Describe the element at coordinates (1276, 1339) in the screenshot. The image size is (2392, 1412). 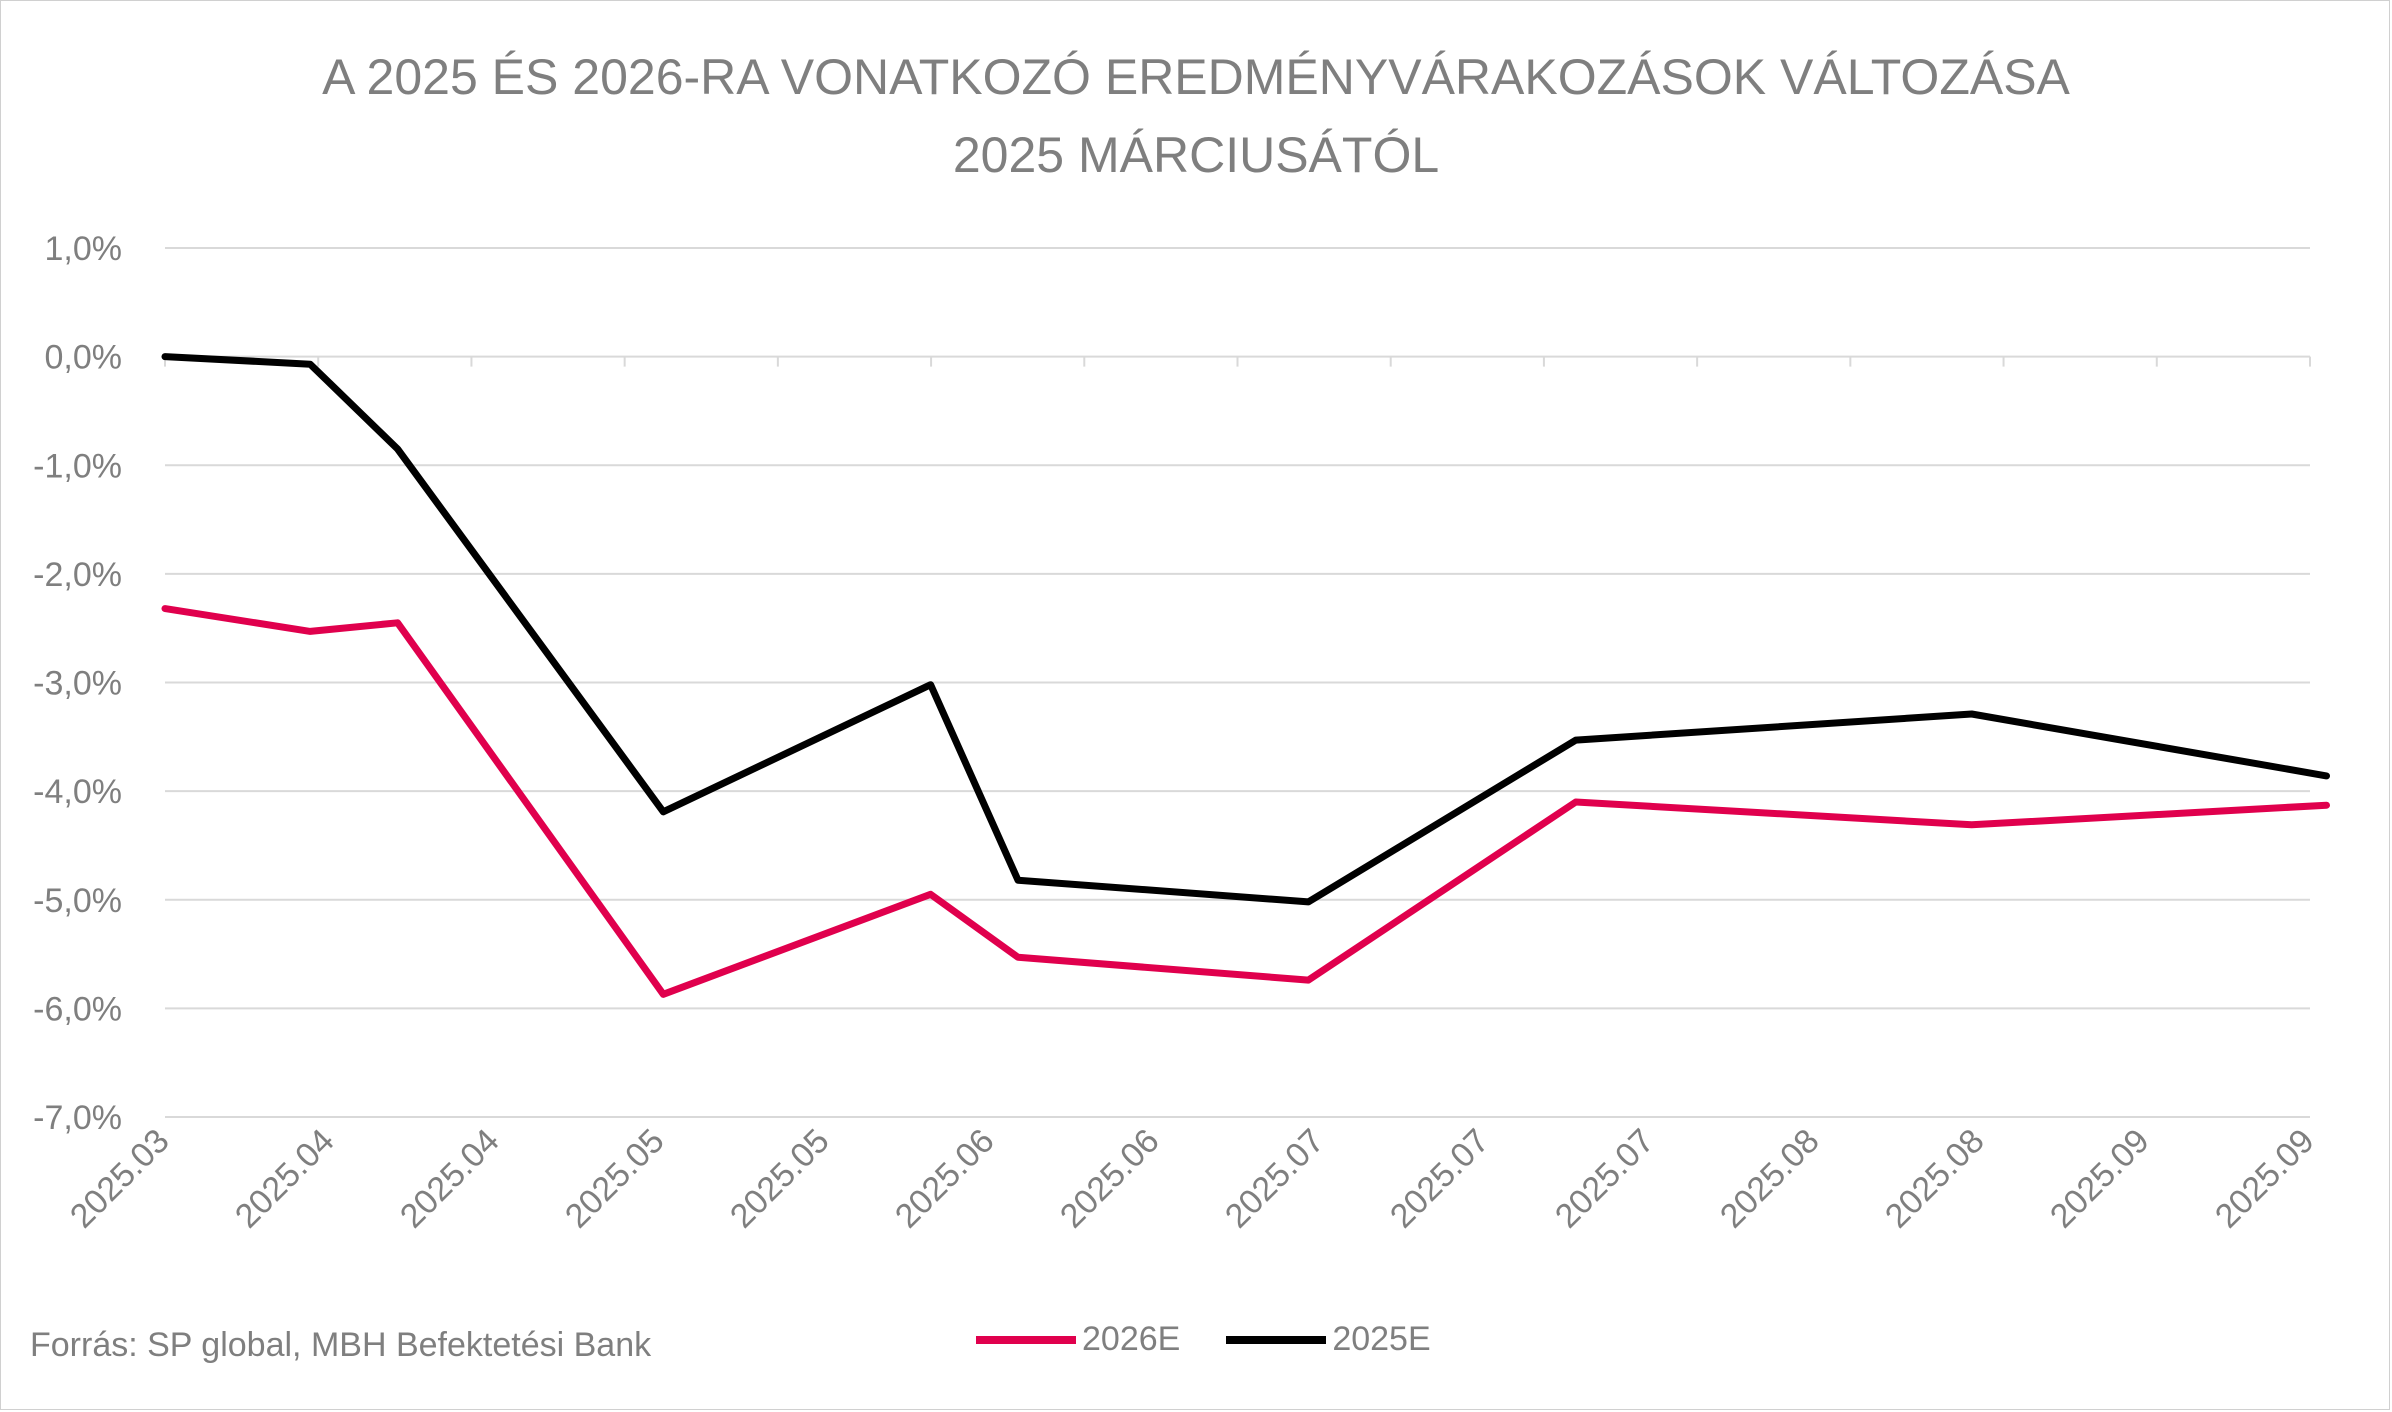
I see `legend-swatch-2025e` at that location.